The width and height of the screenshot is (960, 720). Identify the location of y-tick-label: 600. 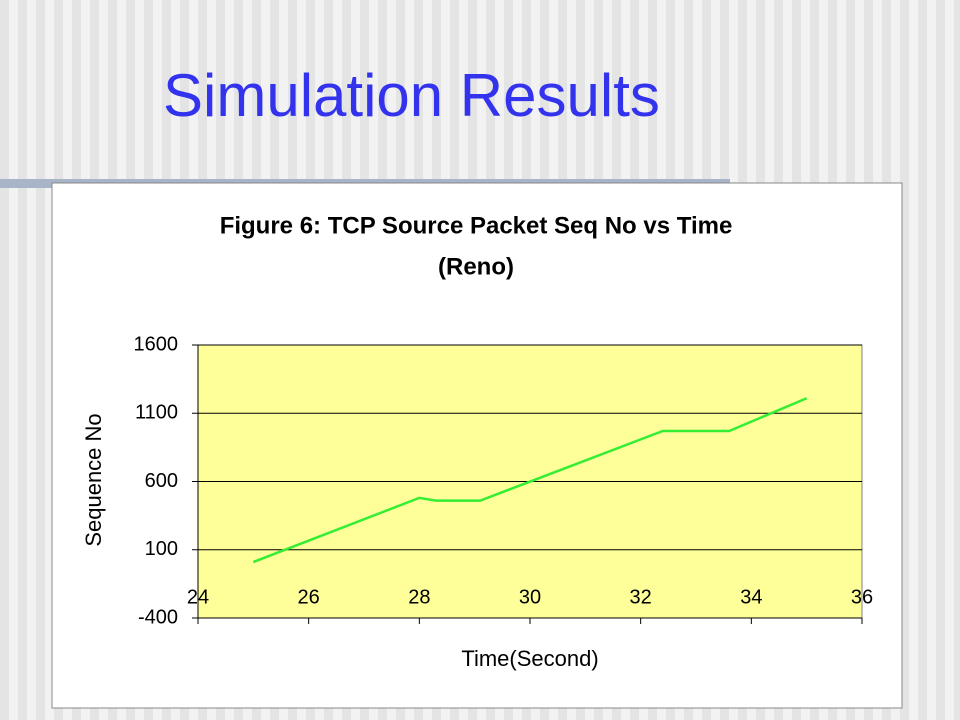
(161, 481).